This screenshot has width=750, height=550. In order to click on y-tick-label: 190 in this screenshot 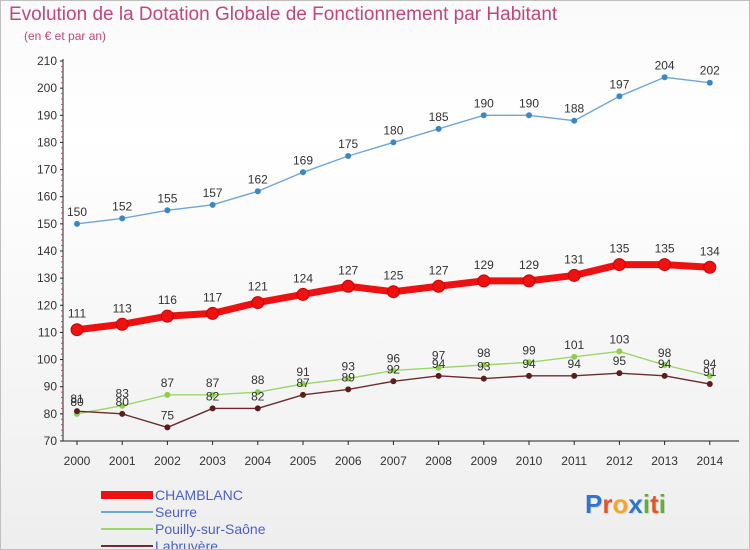, I will do `click(47, 115)`.